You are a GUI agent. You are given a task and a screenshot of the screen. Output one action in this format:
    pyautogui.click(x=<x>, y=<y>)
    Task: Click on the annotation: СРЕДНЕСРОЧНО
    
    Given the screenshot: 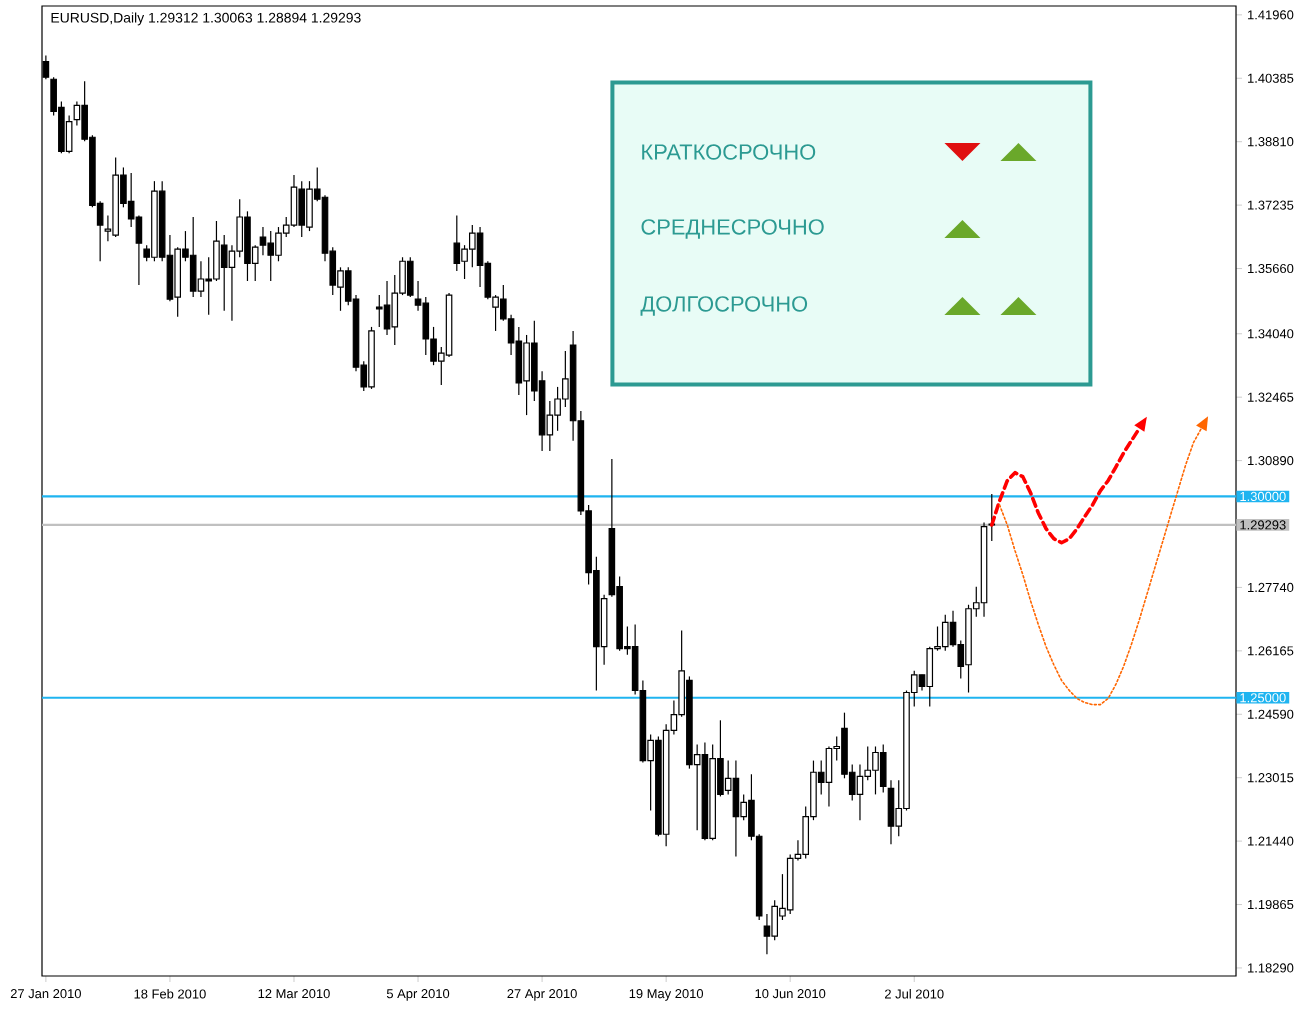 What is the action you would take?
    pyautogui.click(x=732, y=229)
    